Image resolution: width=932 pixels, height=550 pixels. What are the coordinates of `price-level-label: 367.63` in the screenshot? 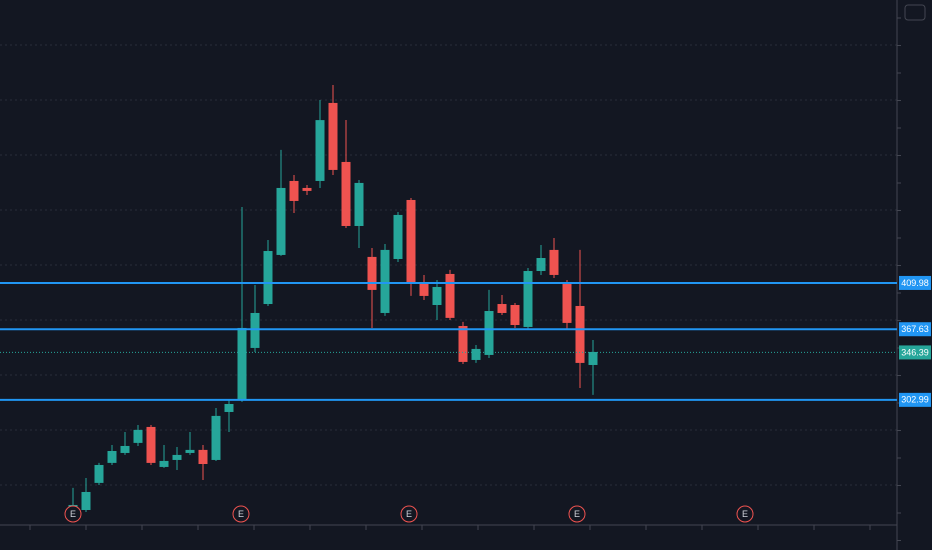 It's located at (915, 329).